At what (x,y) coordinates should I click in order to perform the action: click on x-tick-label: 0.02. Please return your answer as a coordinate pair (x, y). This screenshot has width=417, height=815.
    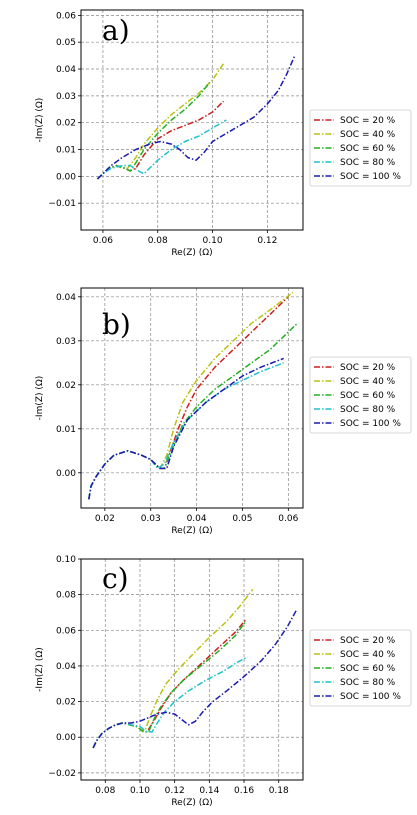
    Looking at the image, I should click on (105, 519).